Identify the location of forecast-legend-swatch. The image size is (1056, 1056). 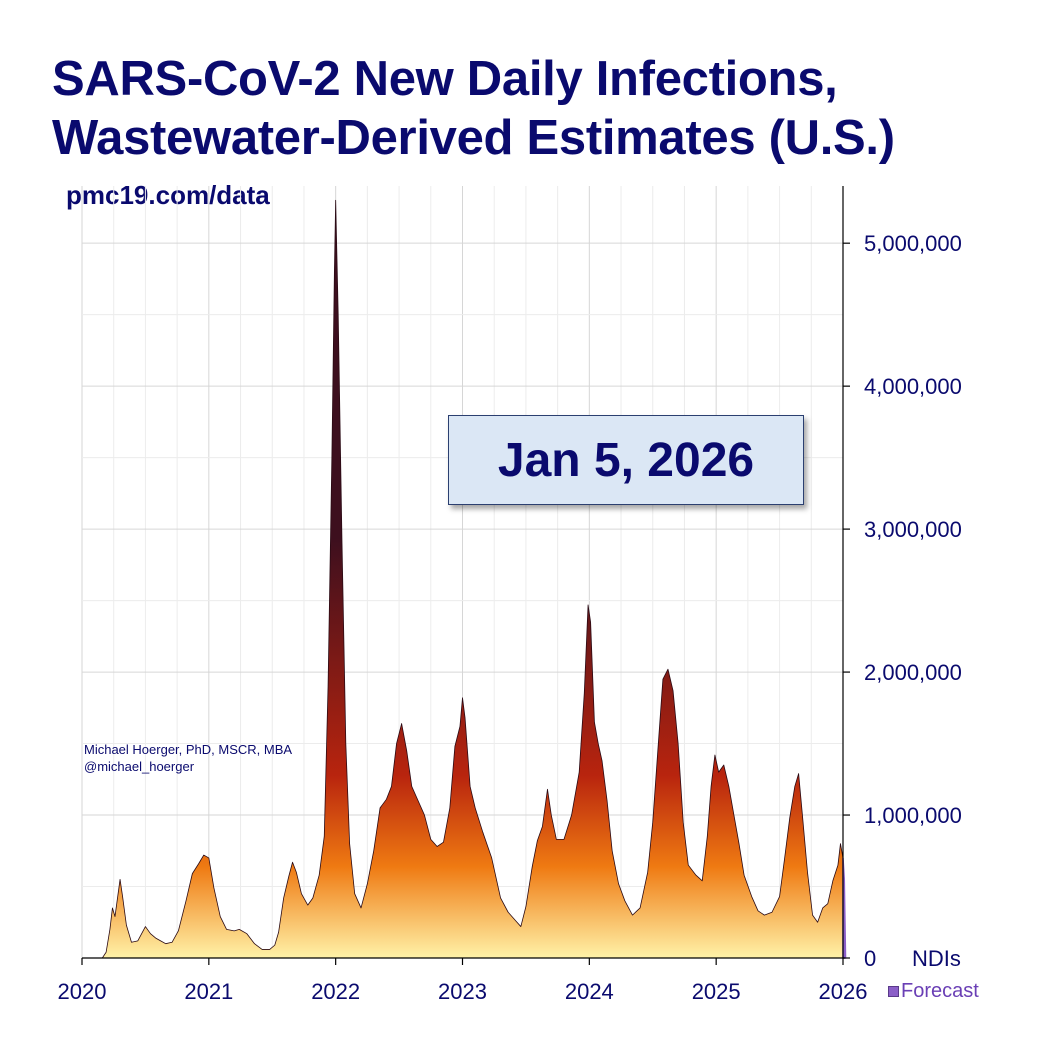
(893, 991).